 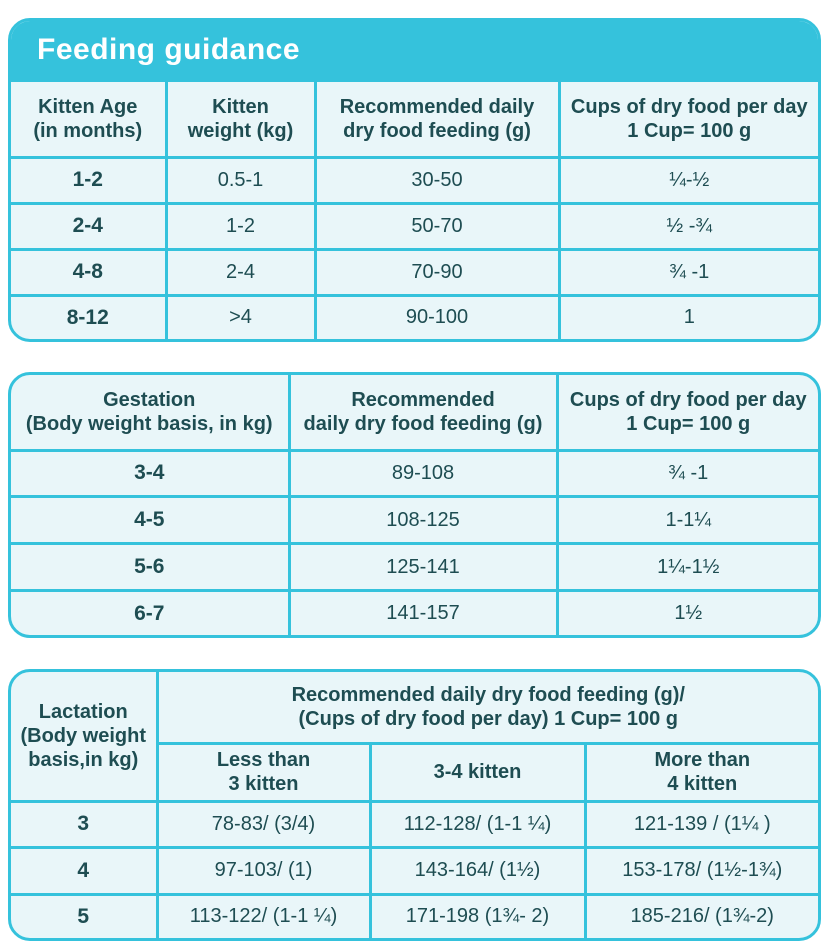 I want to click on header-line: (Body weight, so click(x=83, y=735).